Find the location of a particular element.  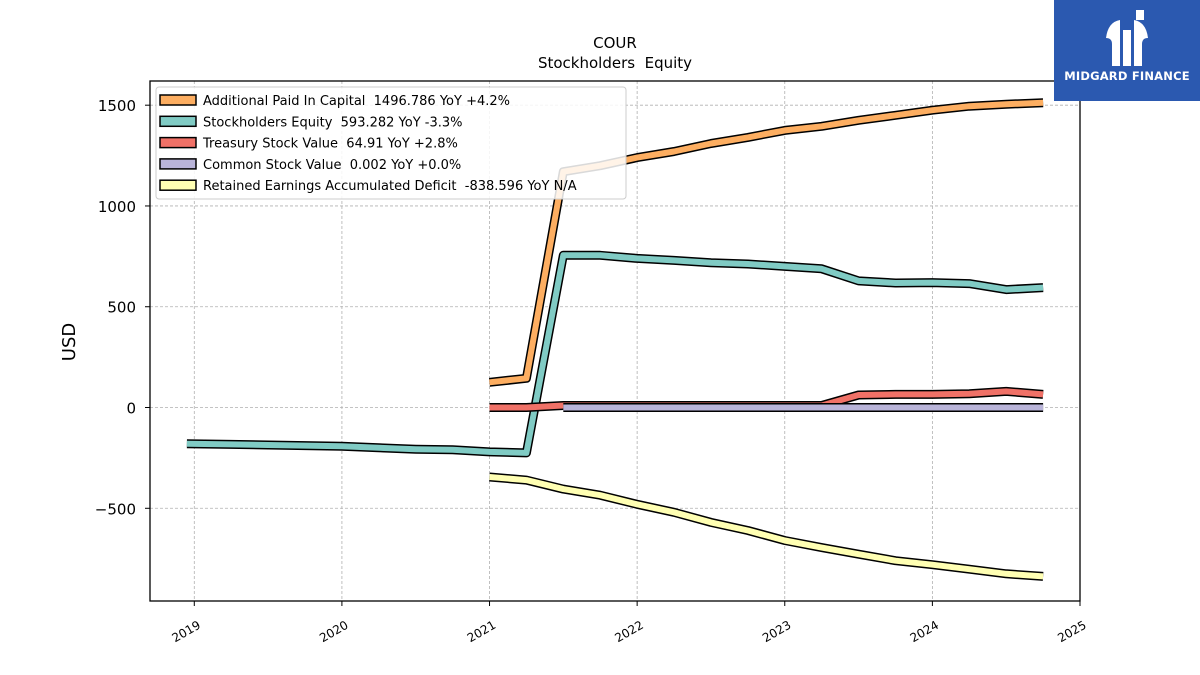

legend-label: Stockholders Equity 593.282 YoY -3.3% is located at coordinates (333, 122).